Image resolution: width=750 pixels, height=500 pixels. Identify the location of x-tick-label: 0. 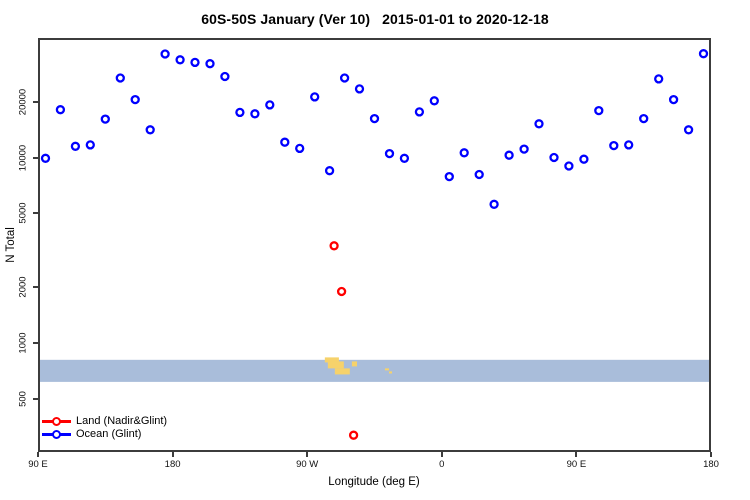
(442, 464).